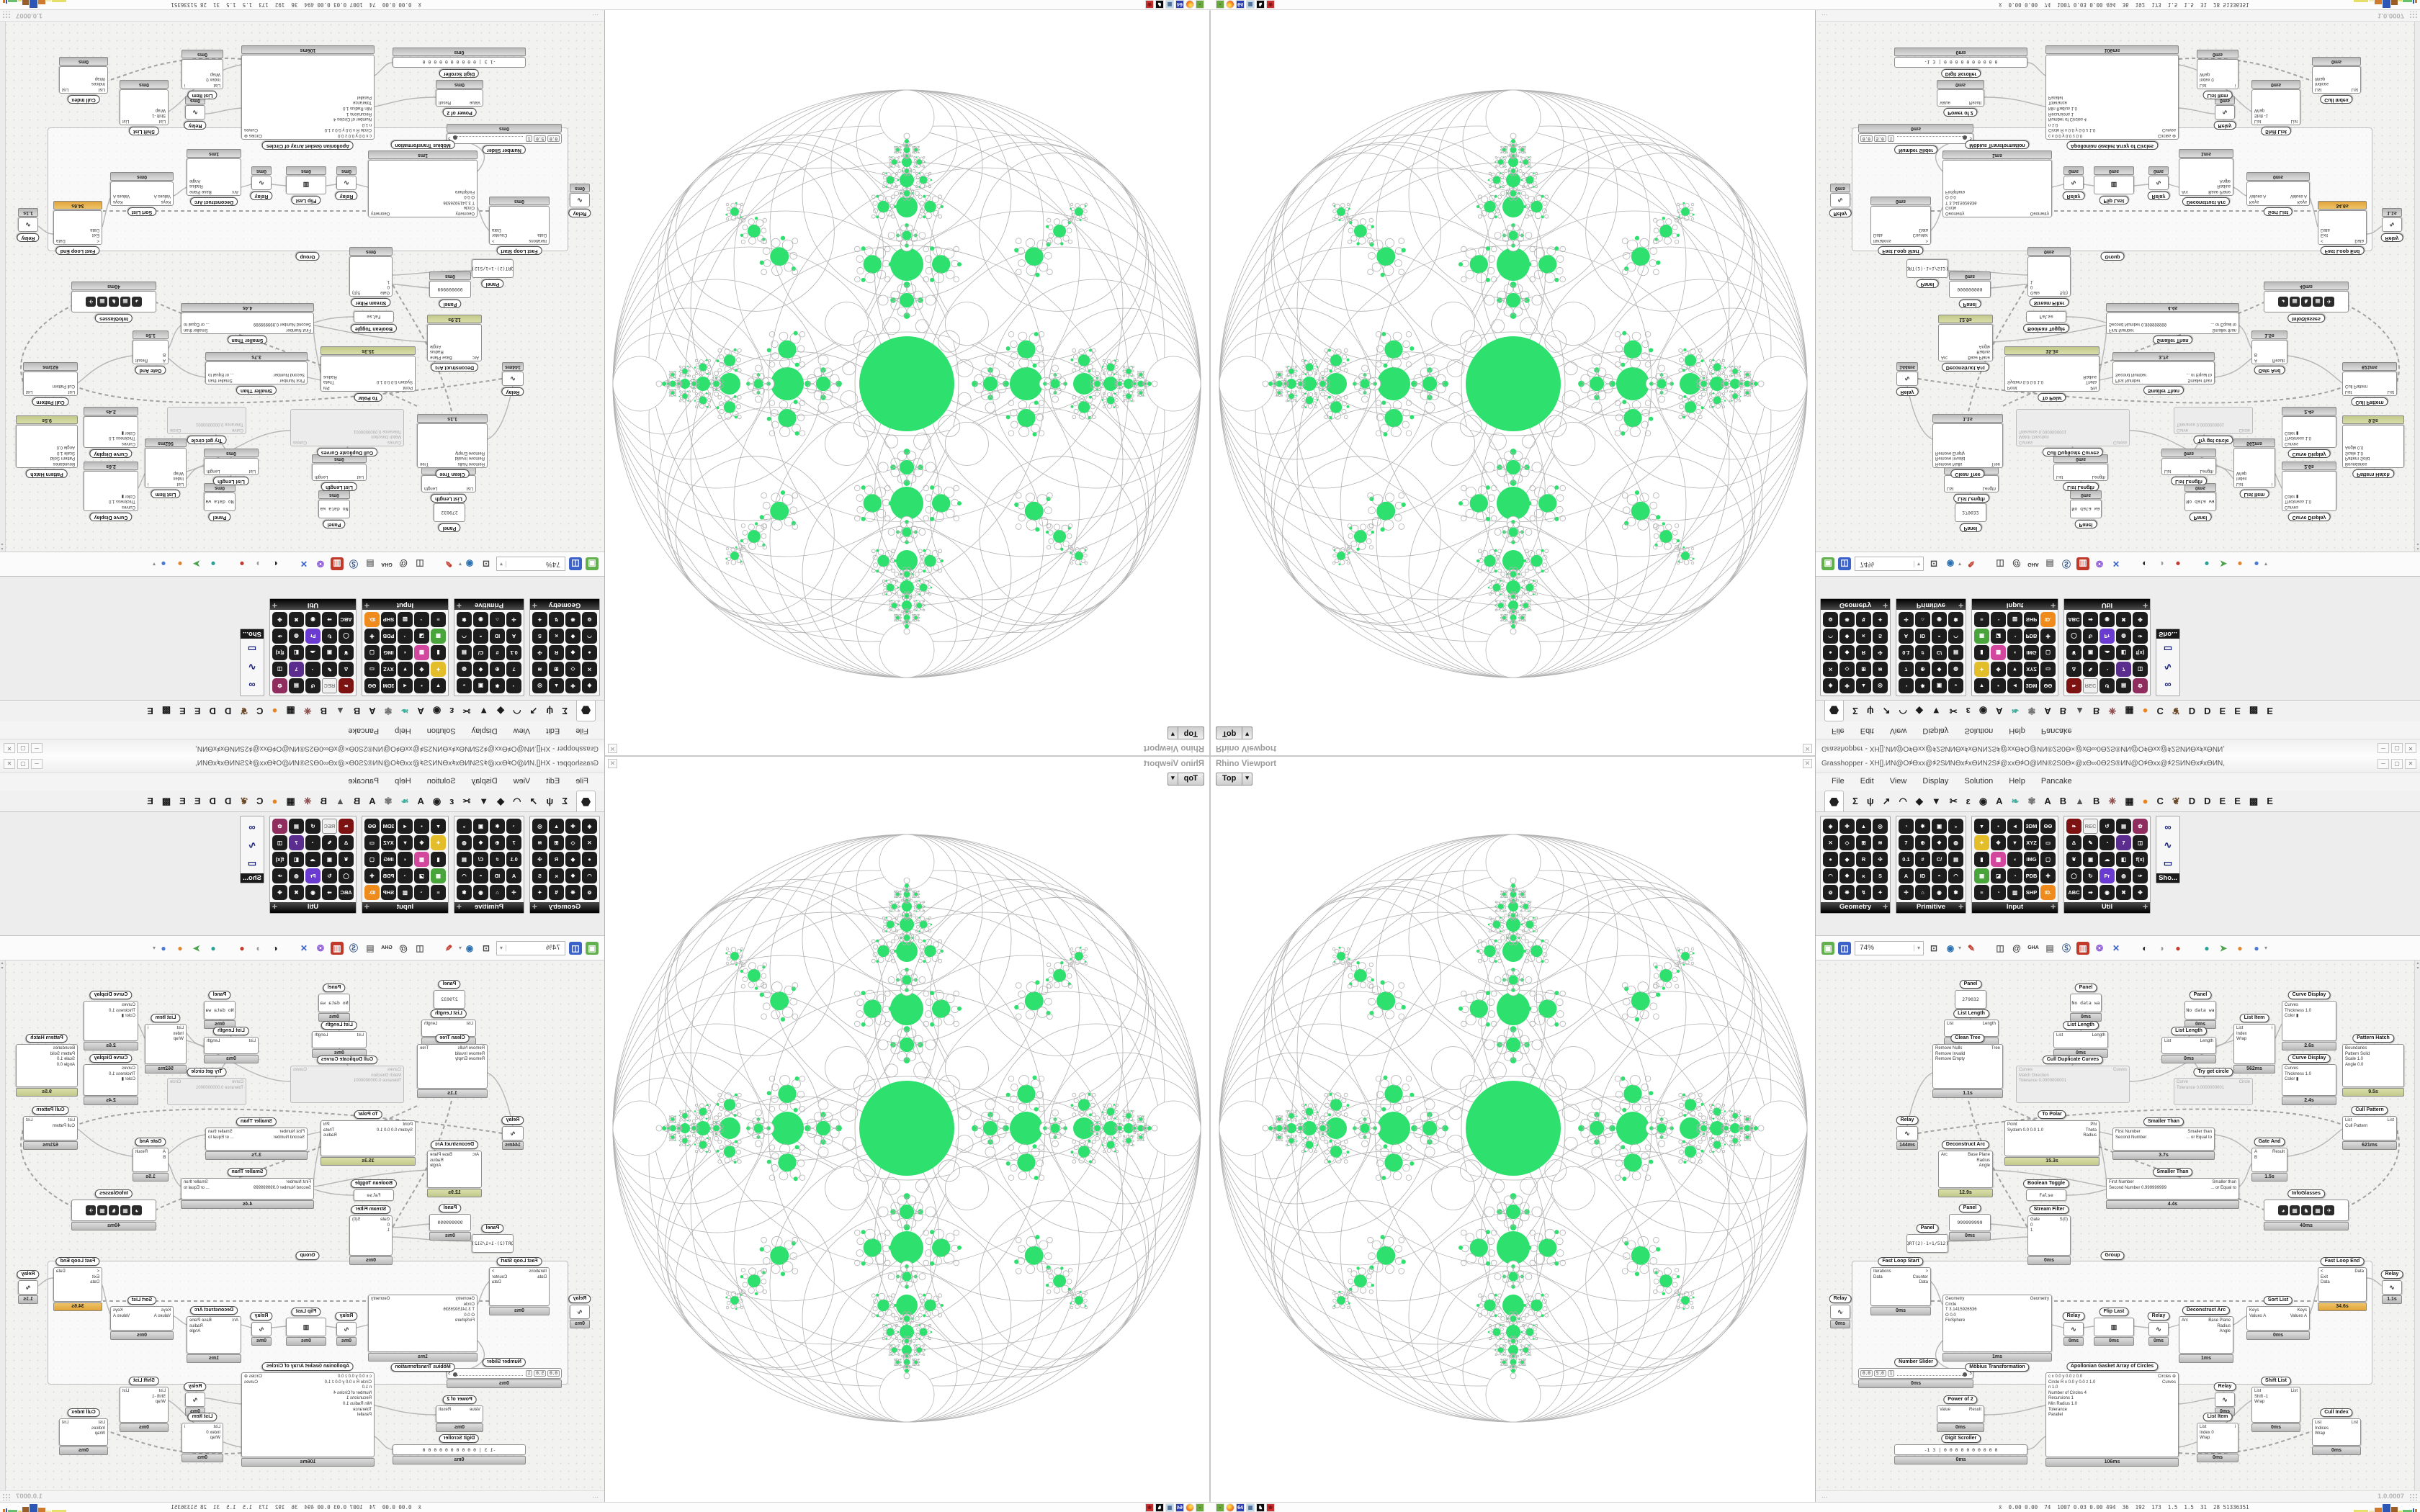 The image size is (2420, 1512). Describe the element at coordinates (1234, 779) in the screenshot. I see `viewport-view-button: Top ▾` at that location.